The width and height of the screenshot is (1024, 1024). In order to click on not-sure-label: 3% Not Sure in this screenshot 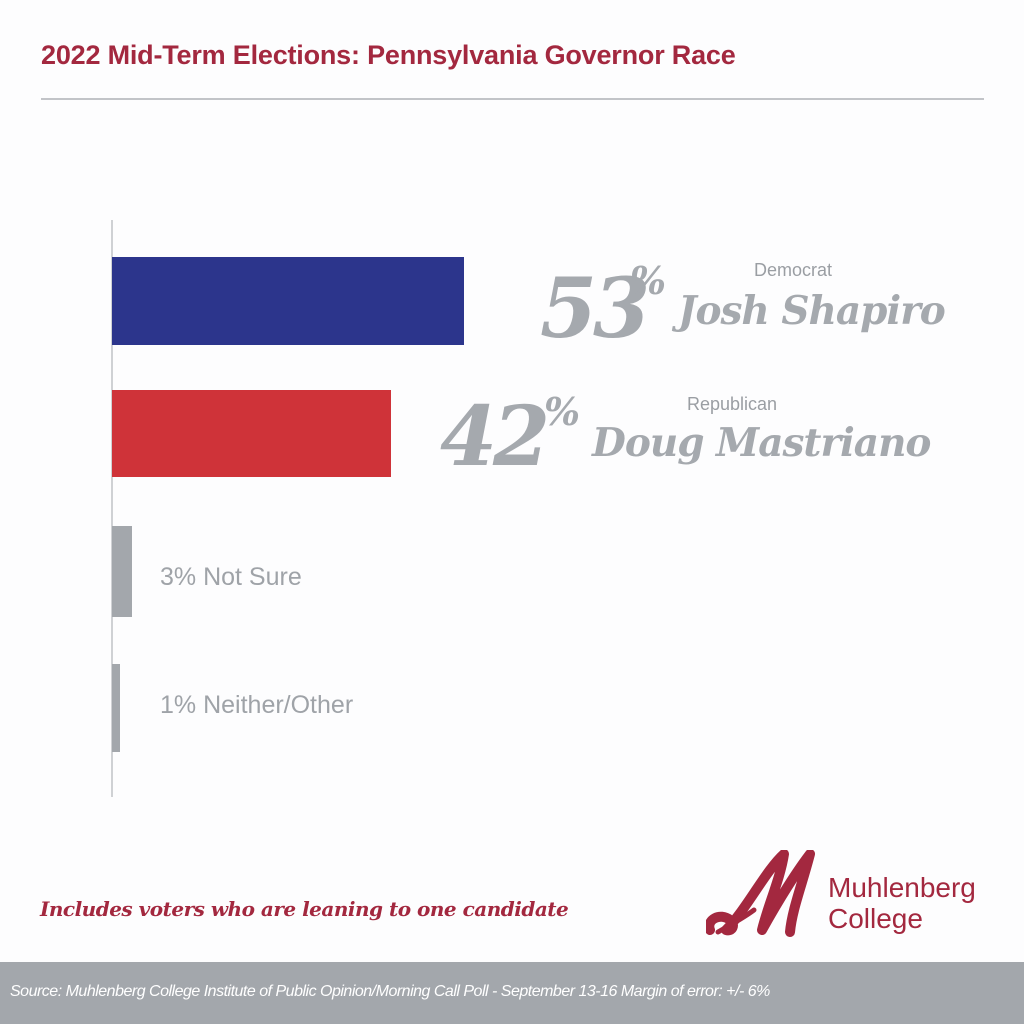, I will do `click(231, 577)`.